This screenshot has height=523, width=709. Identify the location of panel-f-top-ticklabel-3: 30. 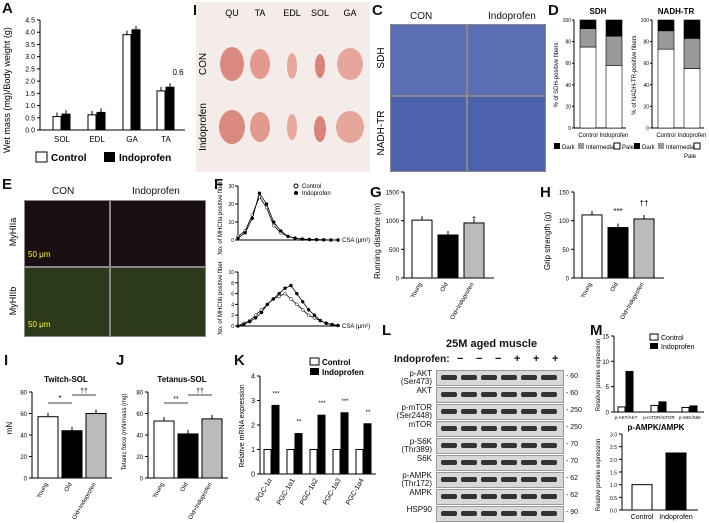
(231, 187).